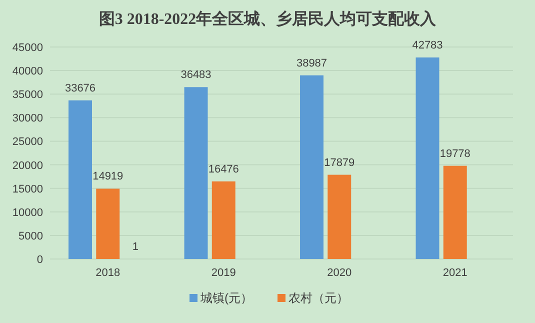 This screenshot has width=535, height=323. I want to click on data-label: 1, so click(135, 246).